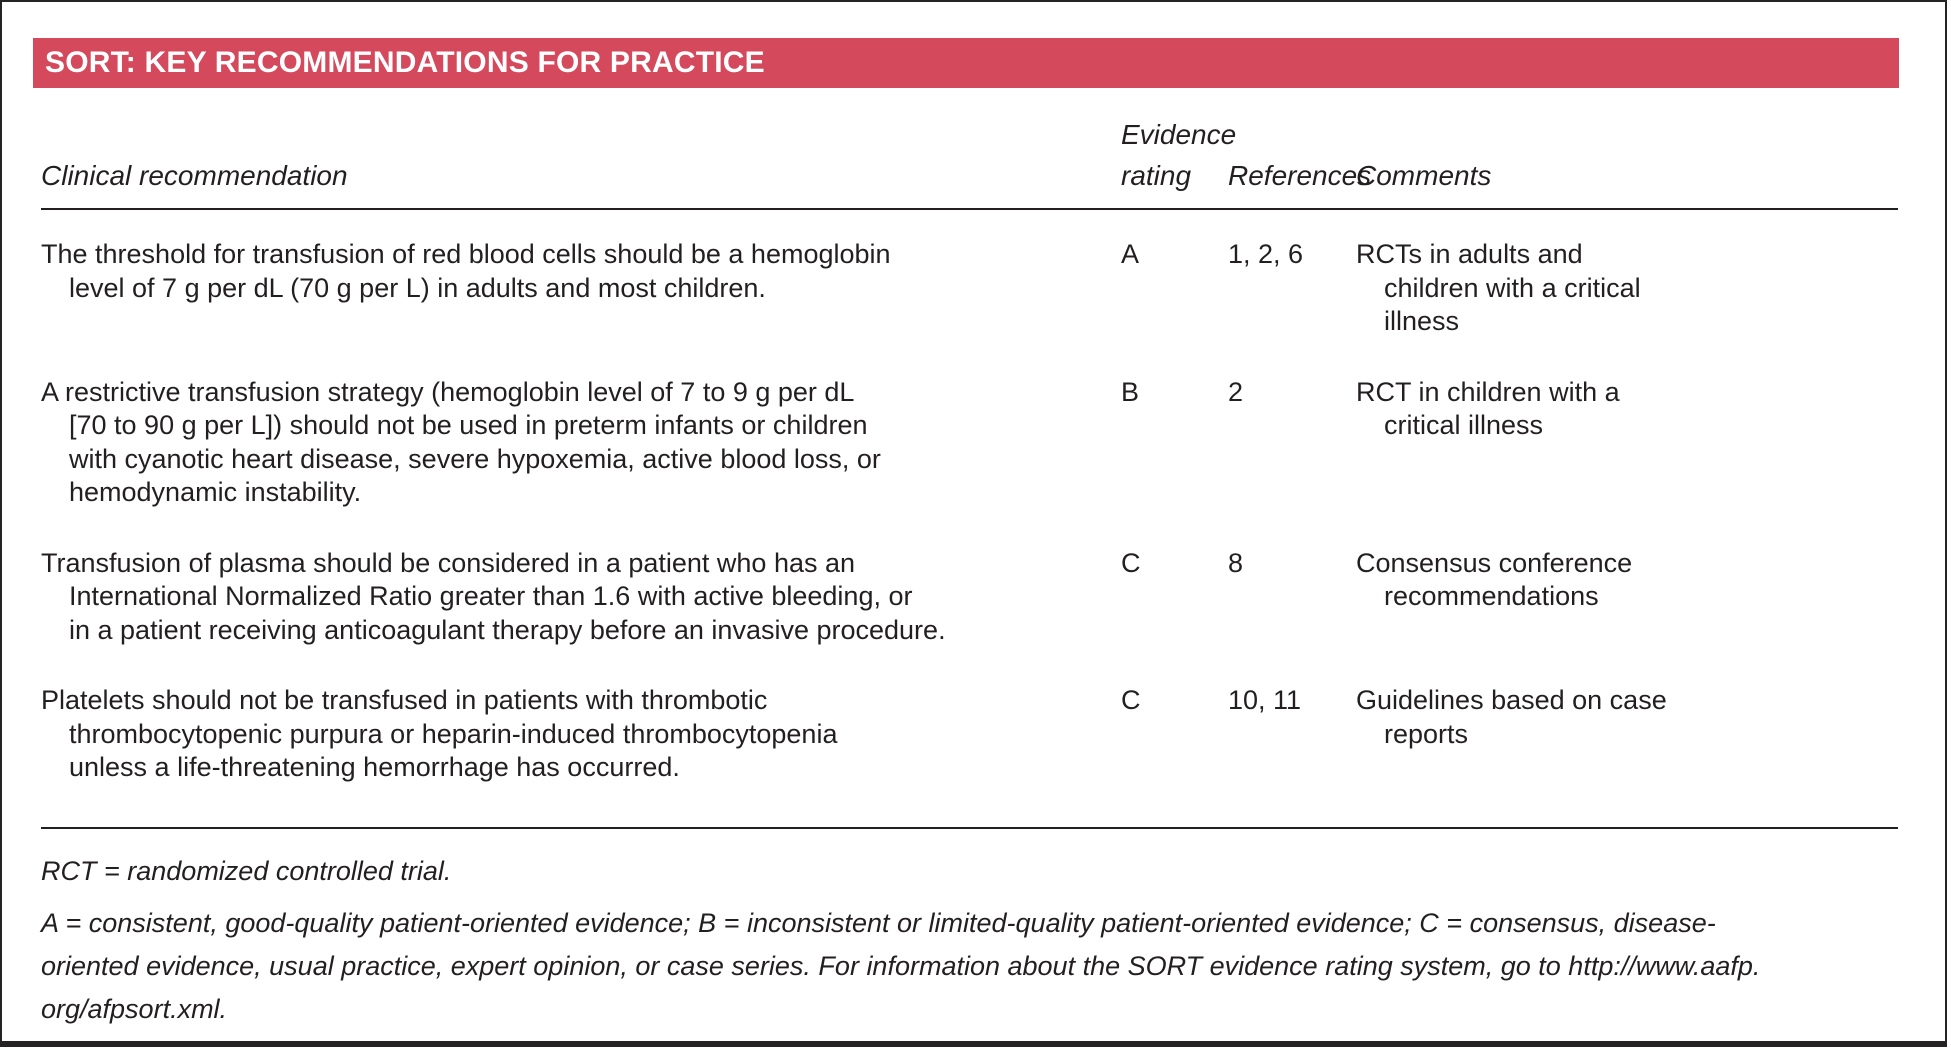 The height and width of the screenshot is (1048, 1951). I want to click on column-header-references: References, so click(1300, 175).